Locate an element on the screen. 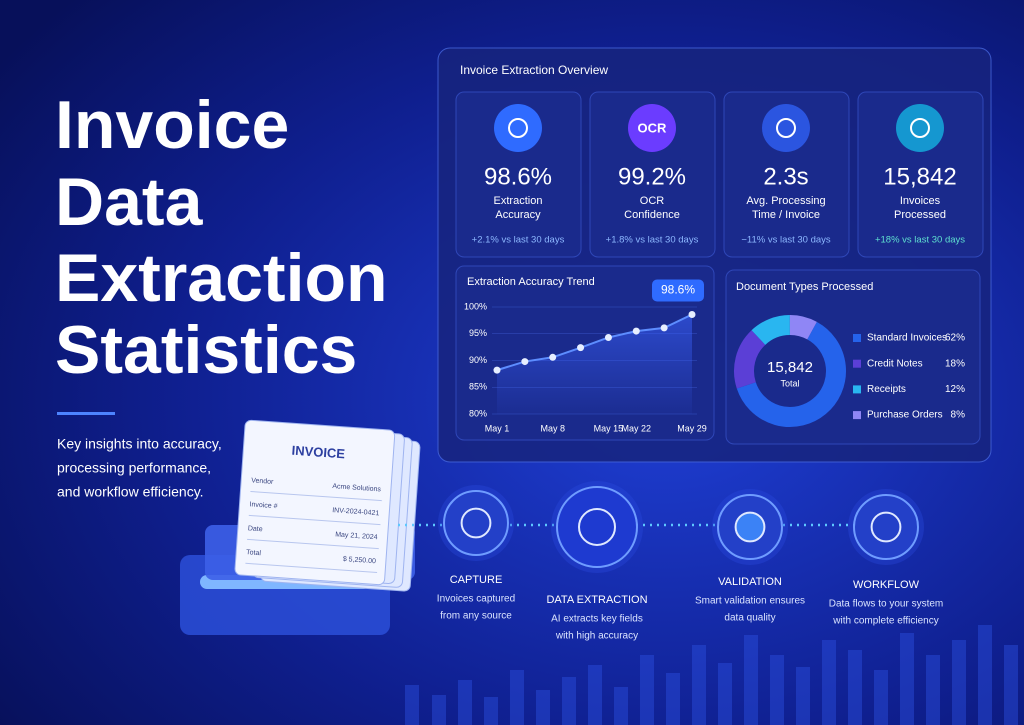  value-label: 18% is located at coordinates (955, 363).